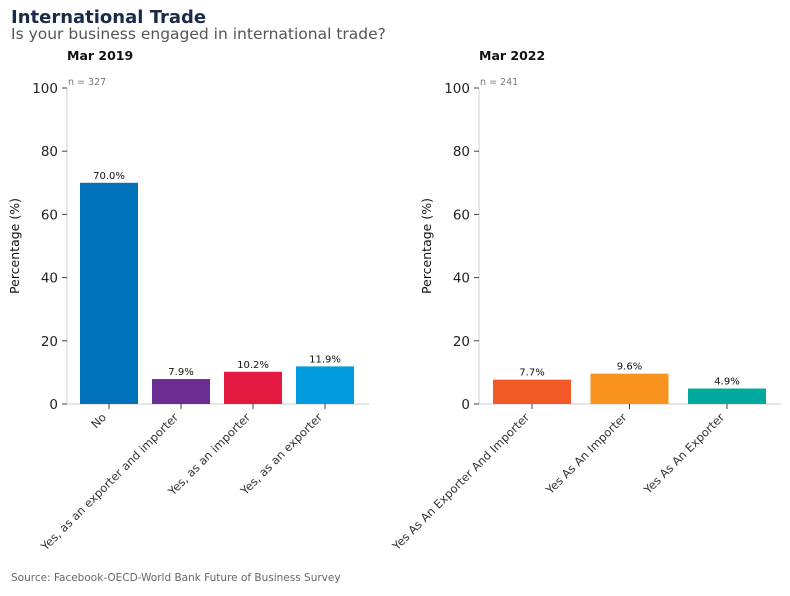 The image size is (790, 596). I want to click on panel-title: Mar 2022, so click(512, 55).